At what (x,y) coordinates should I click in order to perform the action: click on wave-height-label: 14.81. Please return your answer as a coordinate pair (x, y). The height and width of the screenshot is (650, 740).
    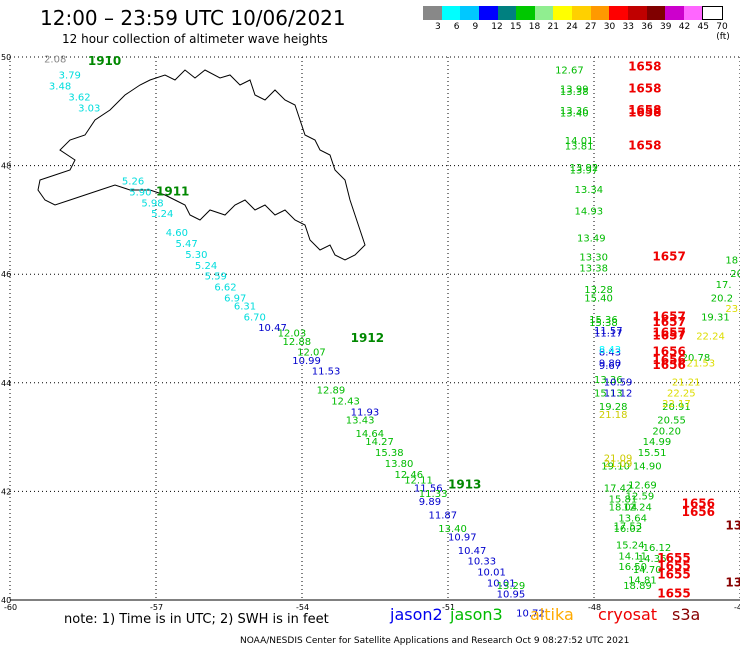
    Looking at the image, I should click on (642, 581).